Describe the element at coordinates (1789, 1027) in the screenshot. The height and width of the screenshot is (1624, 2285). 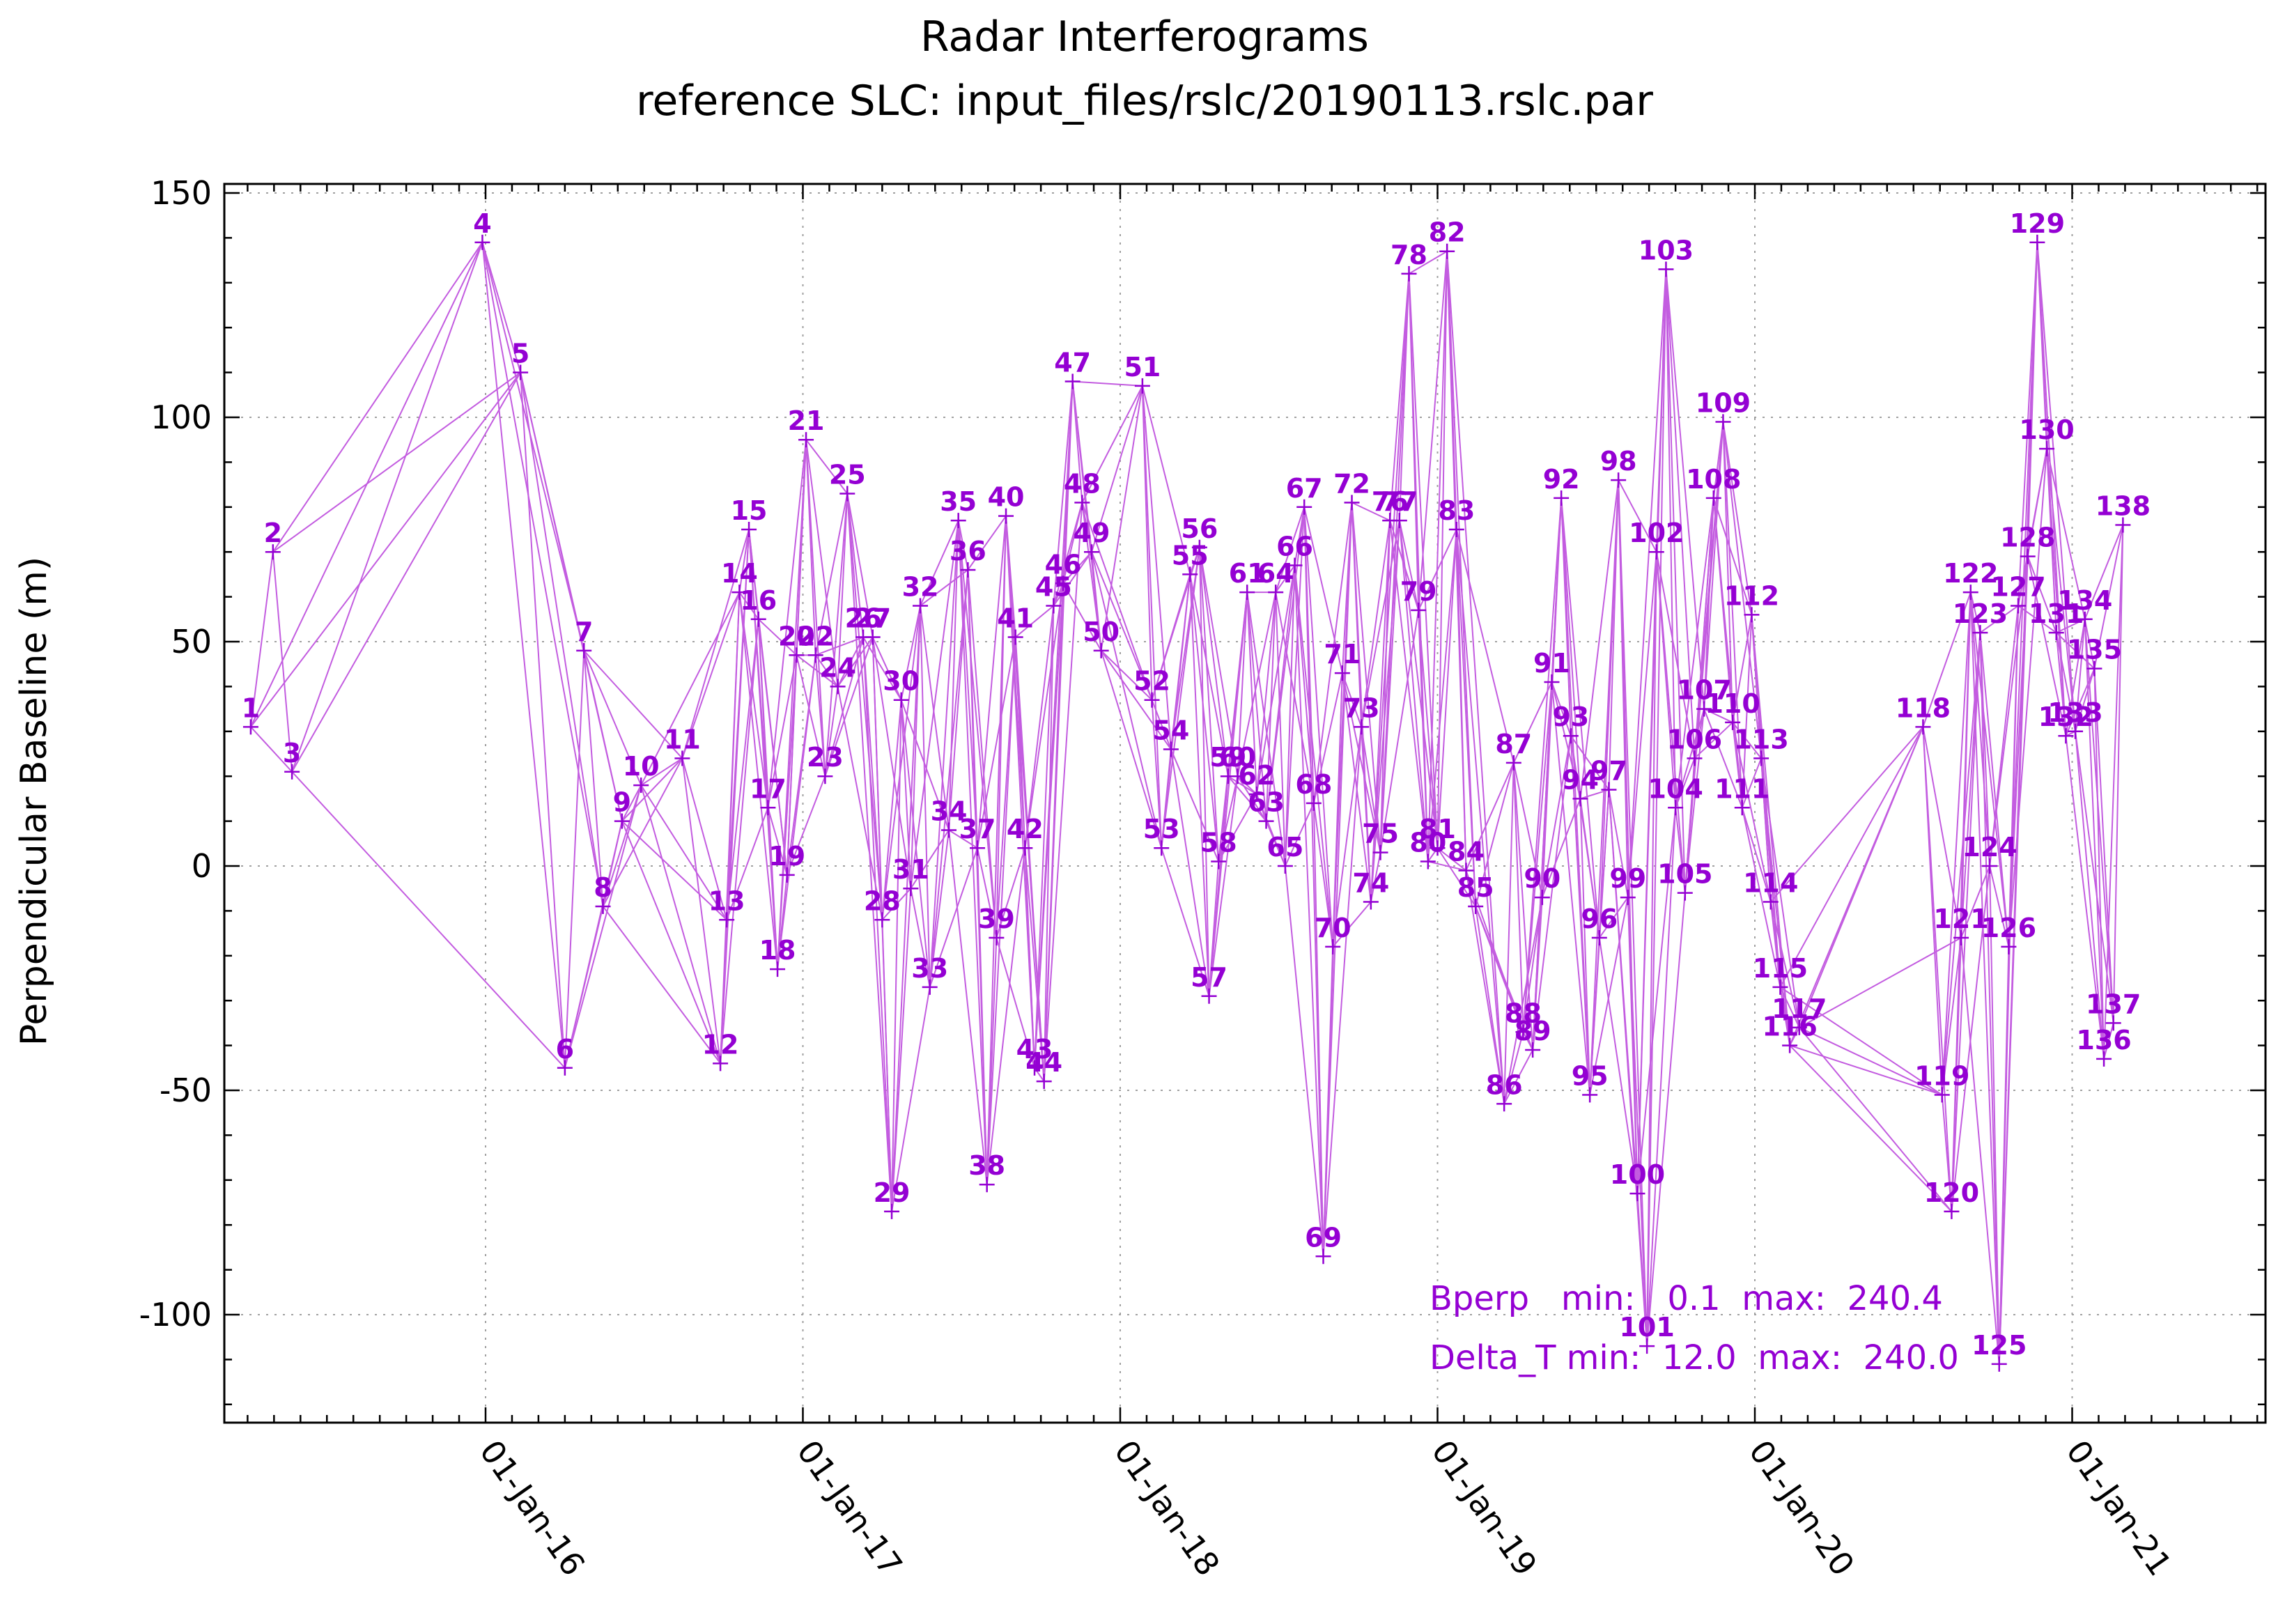
I see `acquisition-label: 116` at that location.